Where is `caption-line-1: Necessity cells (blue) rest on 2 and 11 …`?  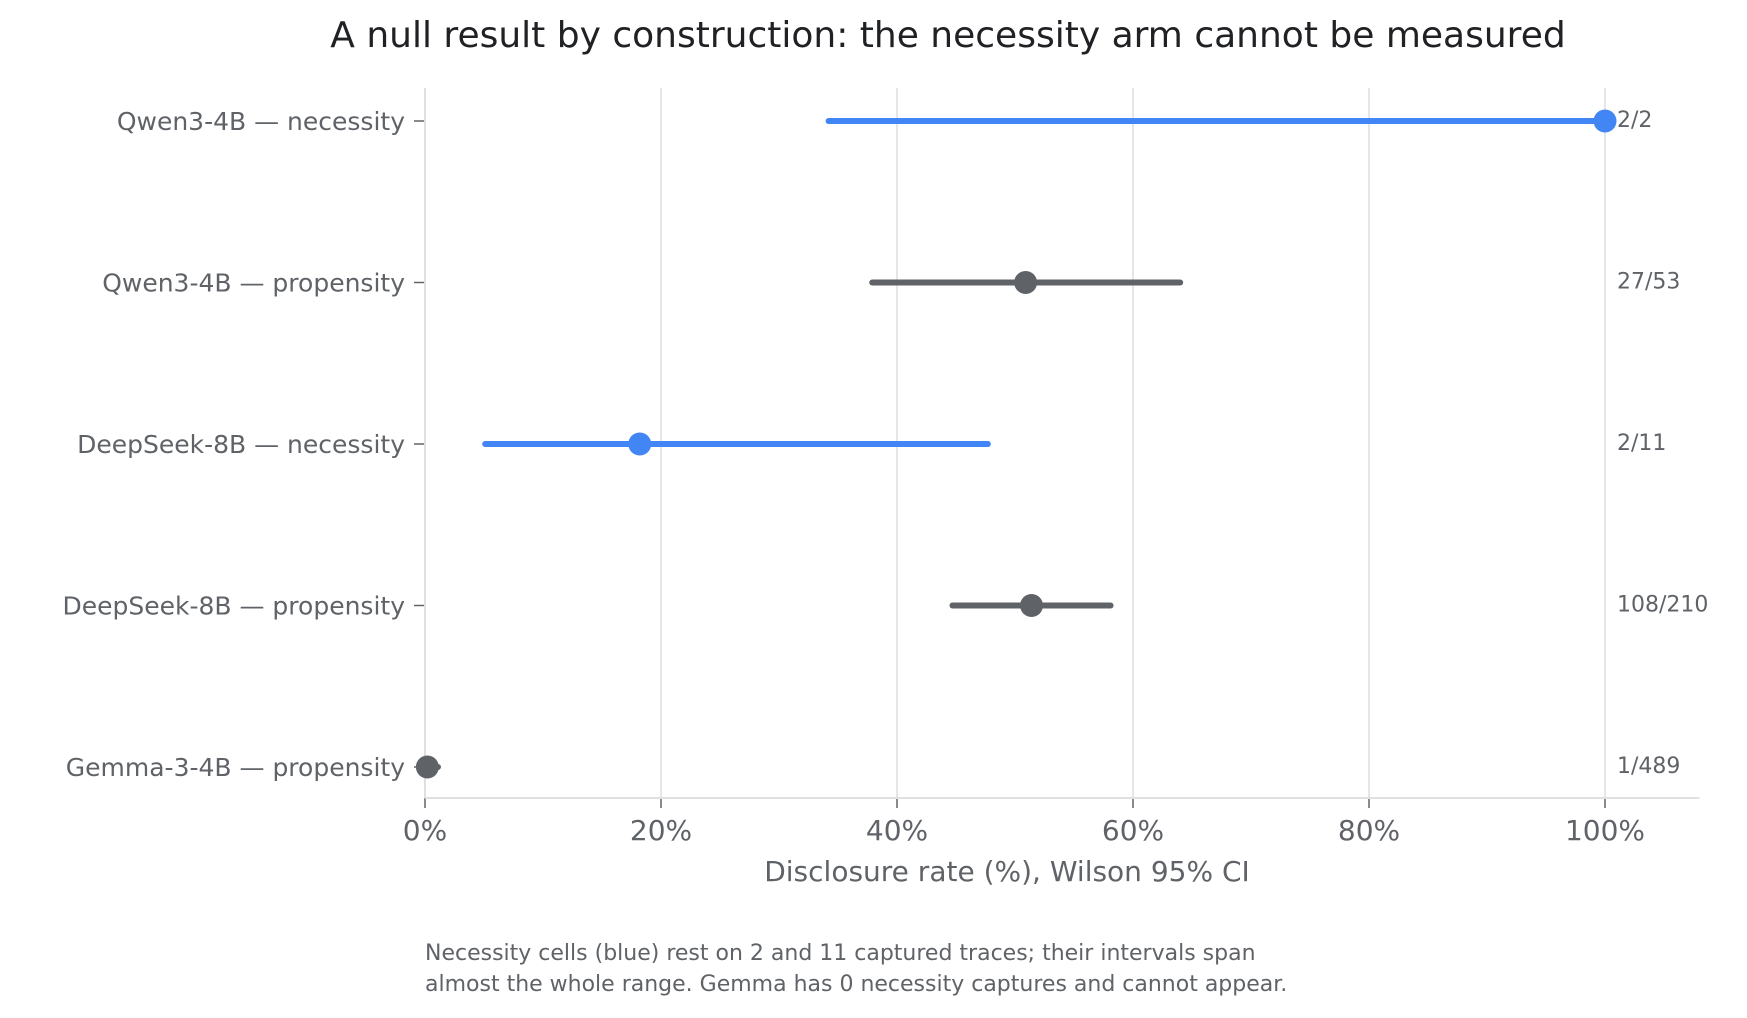 caption-line-1: Necessity cells (blue) rest on 2 and 11 … is located at coordinates (840, 953).